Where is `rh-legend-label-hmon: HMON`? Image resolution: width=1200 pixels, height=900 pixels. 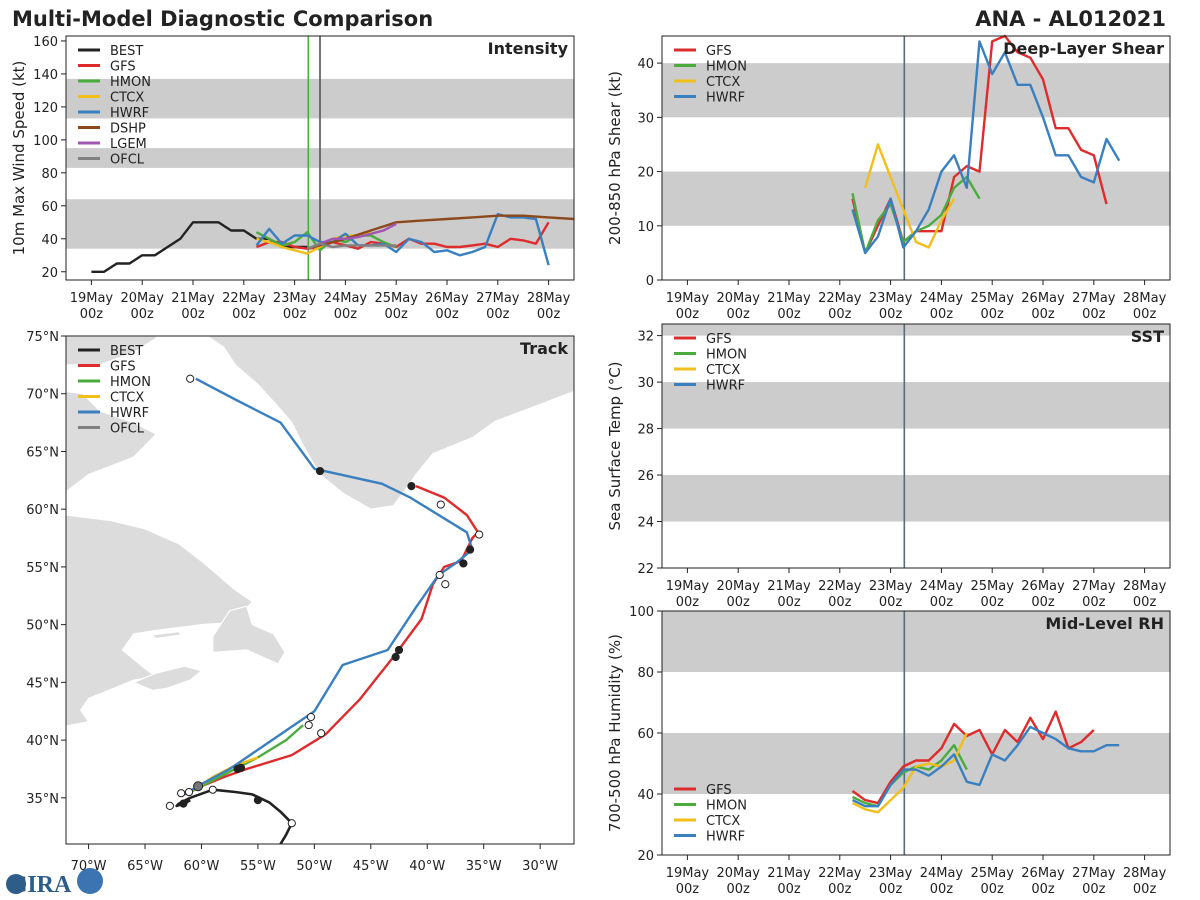 rh-legend-label-hmon: HMON is located at coordinates (726, 806).